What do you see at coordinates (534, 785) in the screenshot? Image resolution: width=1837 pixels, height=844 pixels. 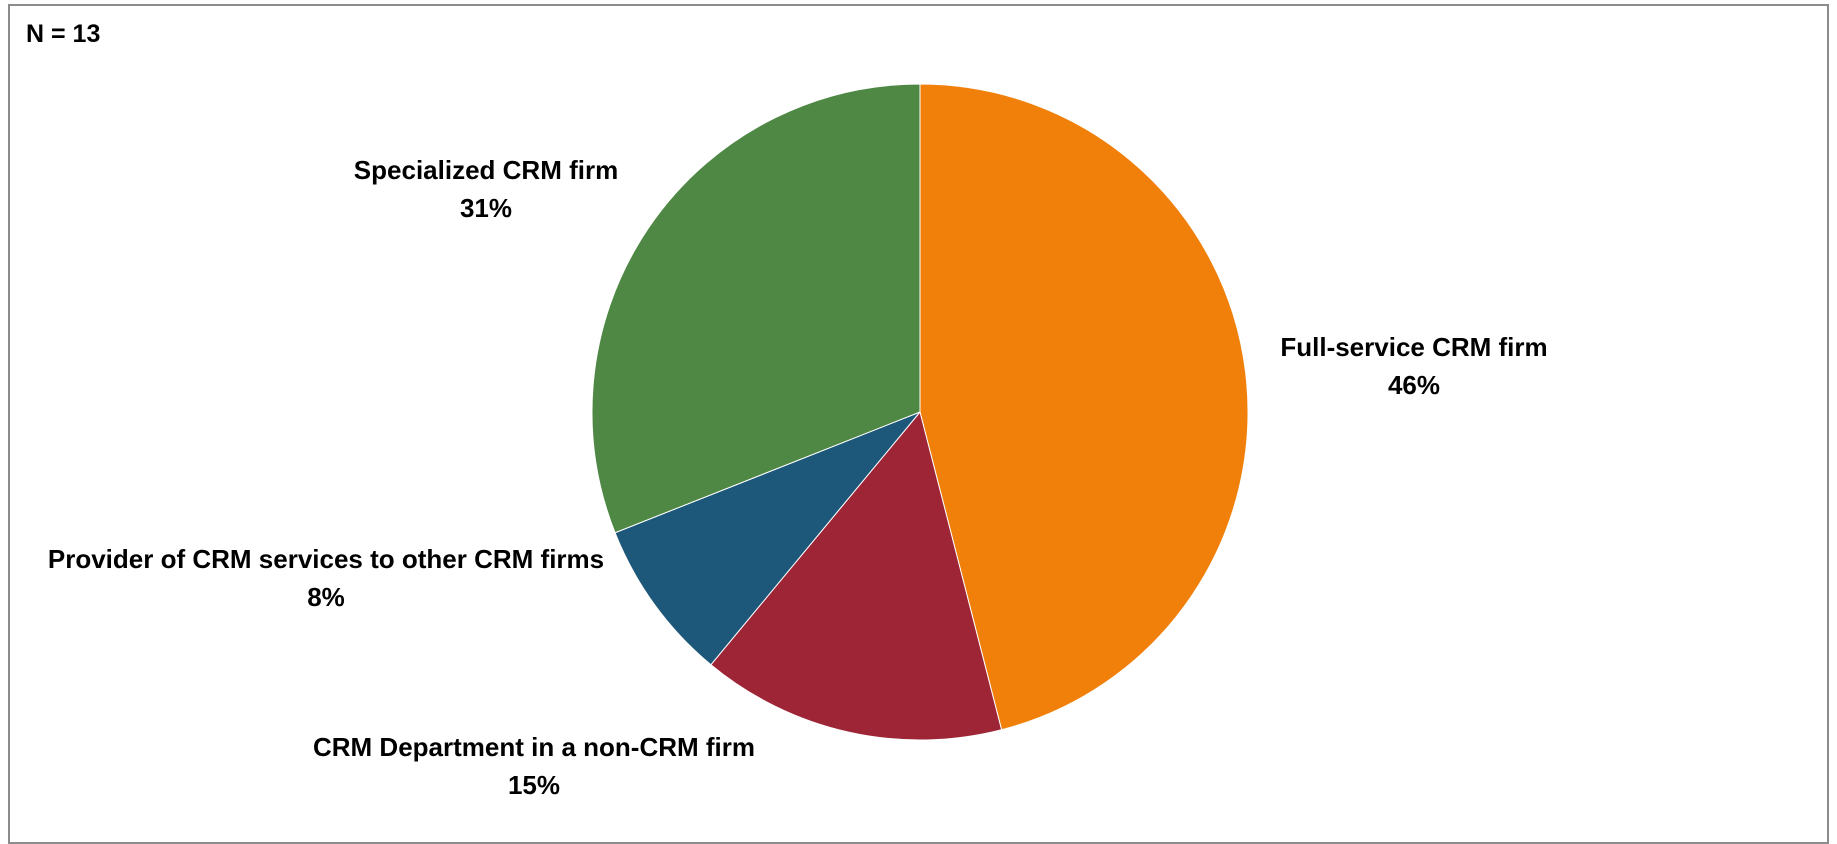 I see `slice-percent: 15%` at bounding box center [534, 785].